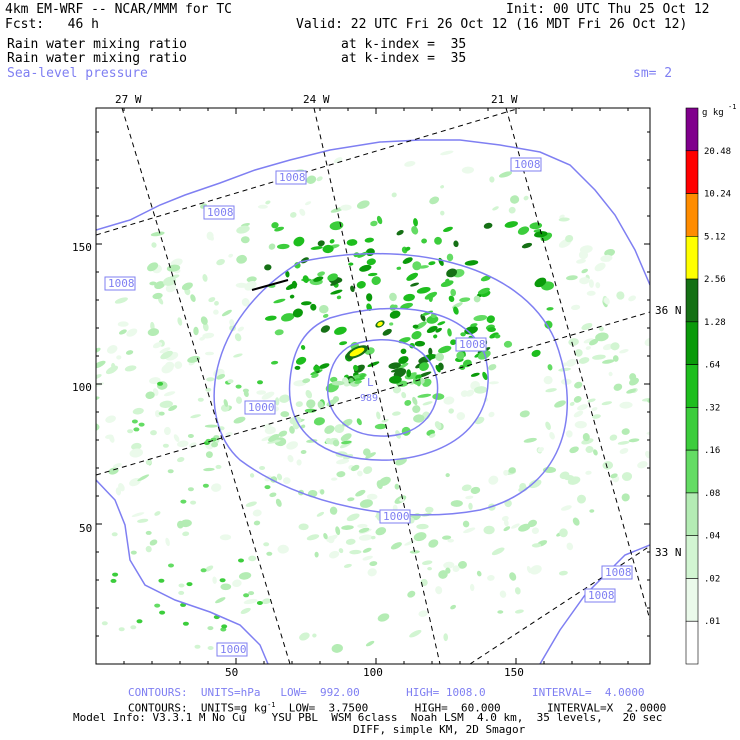  I want to click on lat-labels: 36 N 33 N, so click(668, 431).